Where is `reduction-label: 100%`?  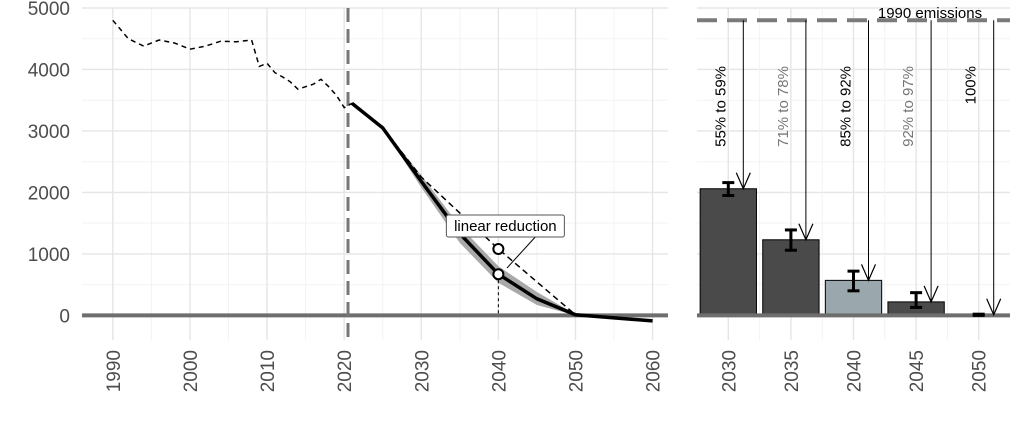
reduction-label: 100% is located at coordinates (971, 85).